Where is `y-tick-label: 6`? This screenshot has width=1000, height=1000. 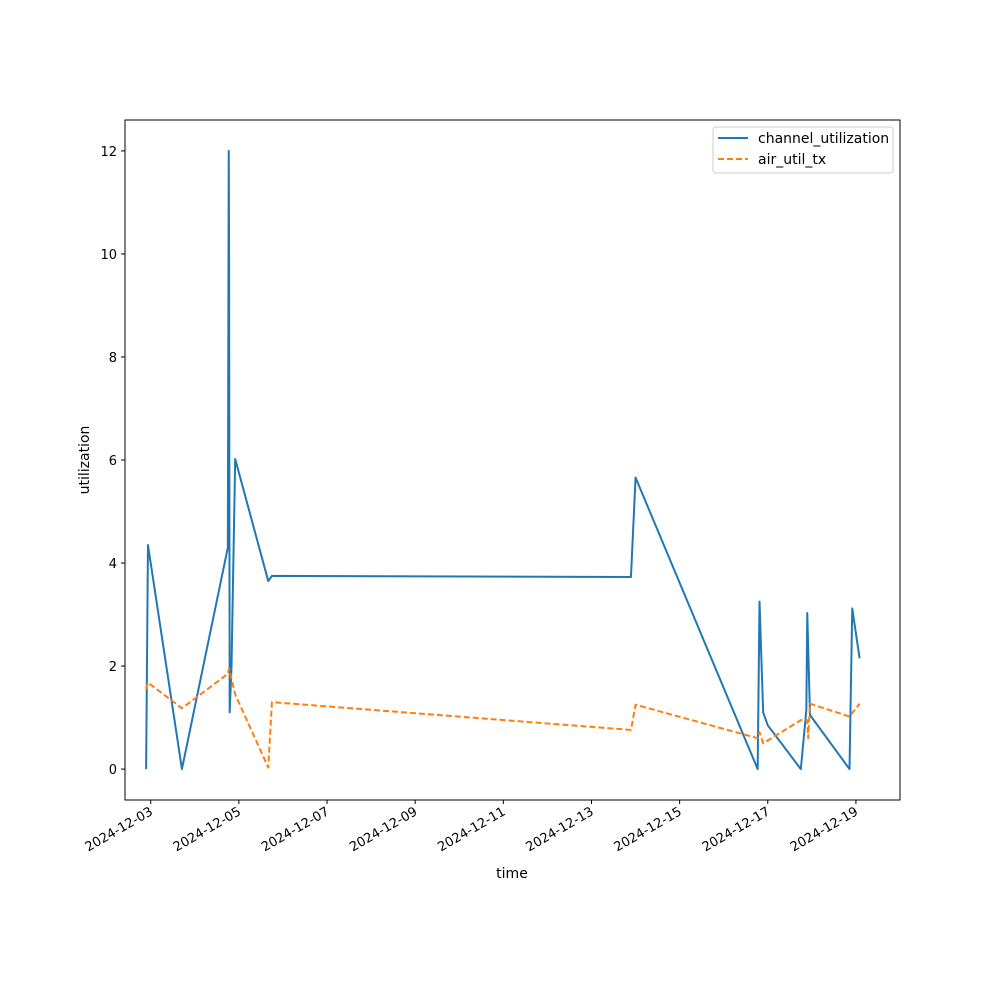 y-tick-label: 6 is located at coordinates (113, 461).